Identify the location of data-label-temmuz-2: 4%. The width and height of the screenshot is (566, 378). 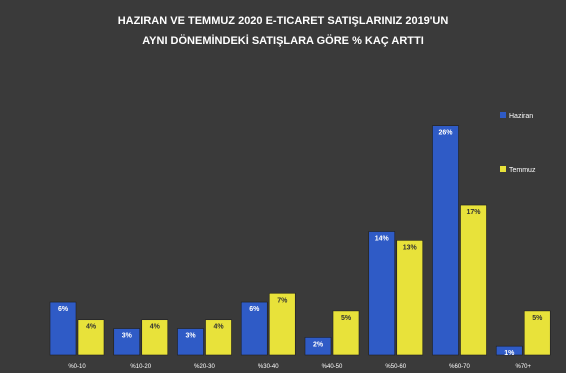
(155, 327).